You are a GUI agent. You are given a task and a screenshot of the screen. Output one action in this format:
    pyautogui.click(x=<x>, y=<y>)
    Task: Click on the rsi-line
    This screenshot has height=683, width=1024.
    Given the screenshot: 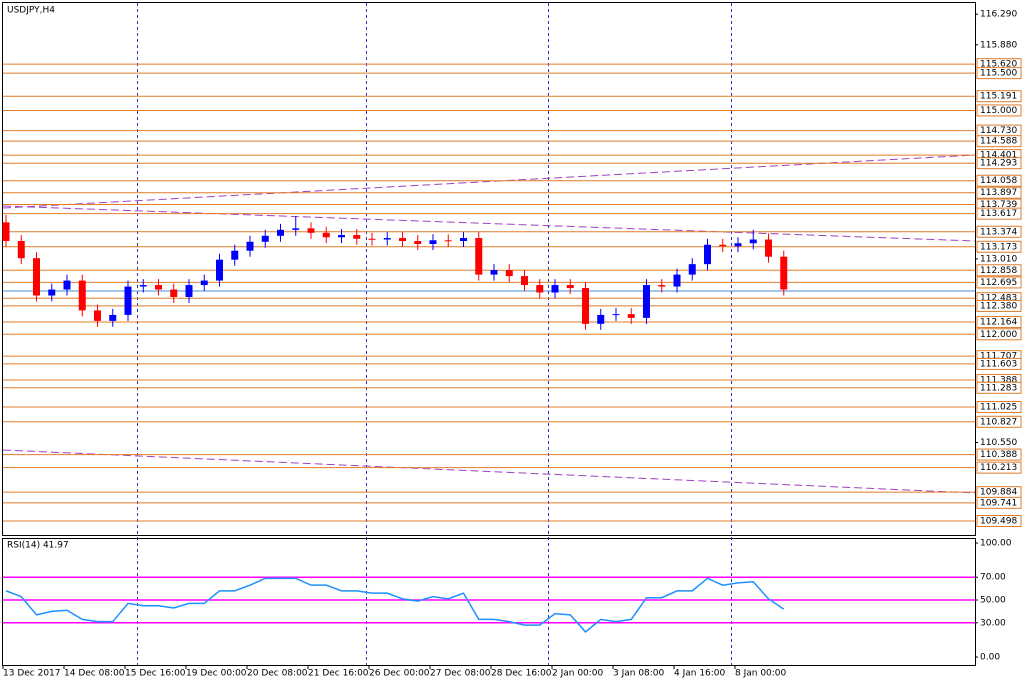 What is the action you would take?
    pyautogui.click(x=395, y=605)
    